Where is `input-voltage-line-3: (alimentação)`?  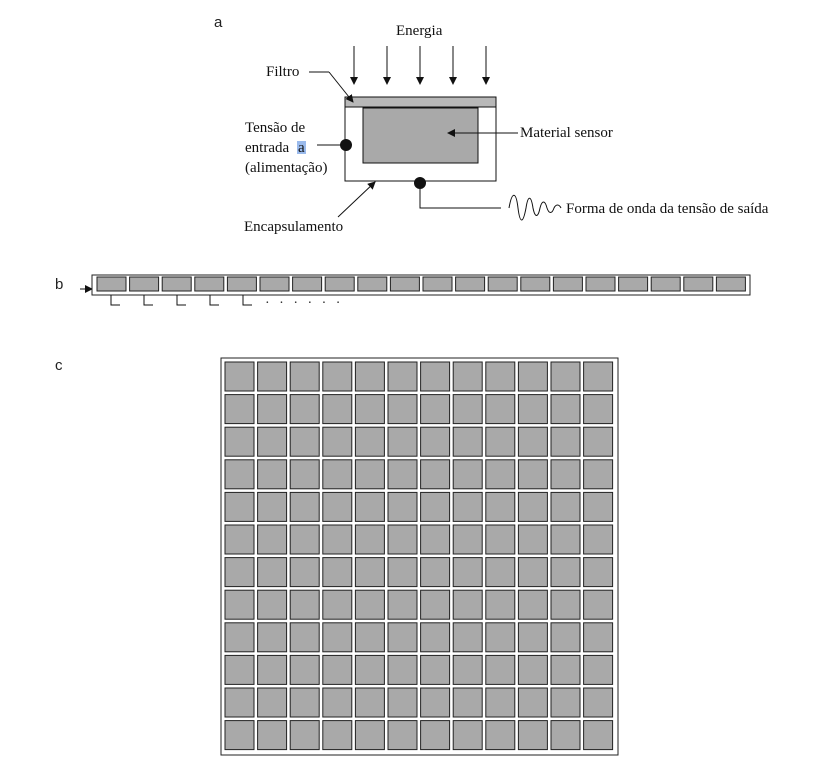
input-voltage-line-3: (alimentação) is located at coordinates (286, 168).